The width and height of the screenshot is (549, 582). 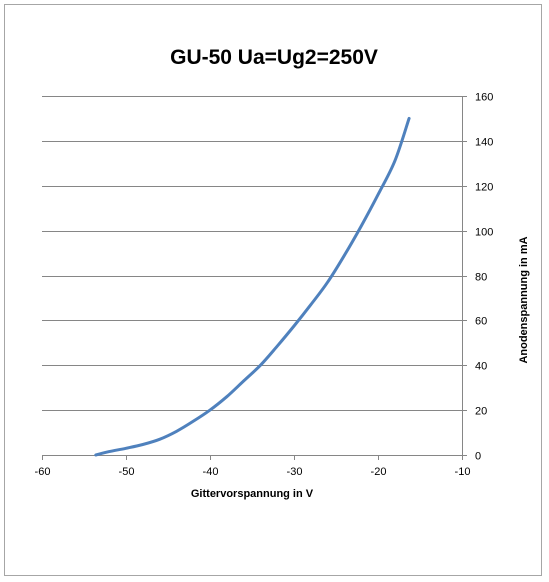 What do you see at coordinates (211, 472) in the screenshot?
I see `x-tick-label: -40` at bounding box center [211, 472].